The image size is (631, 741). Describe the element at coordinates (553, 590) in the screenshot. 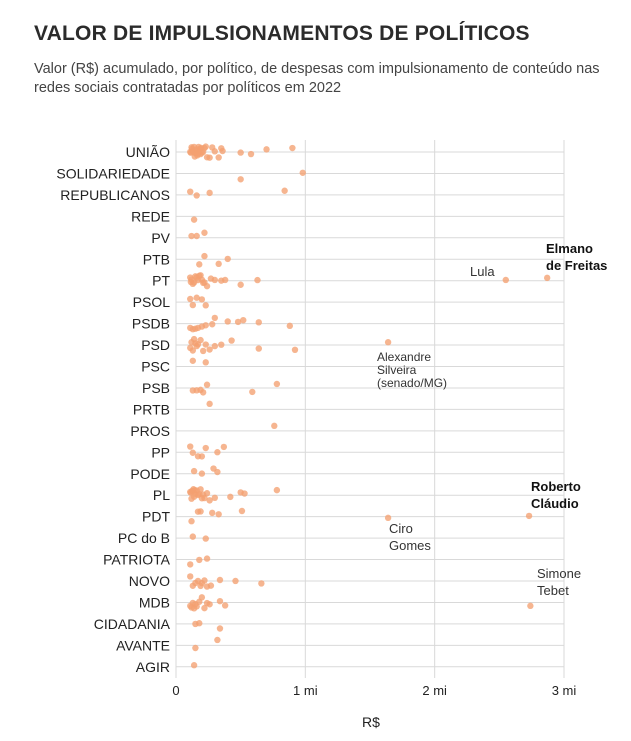

I see `annotation-label: Tebet` at that location.